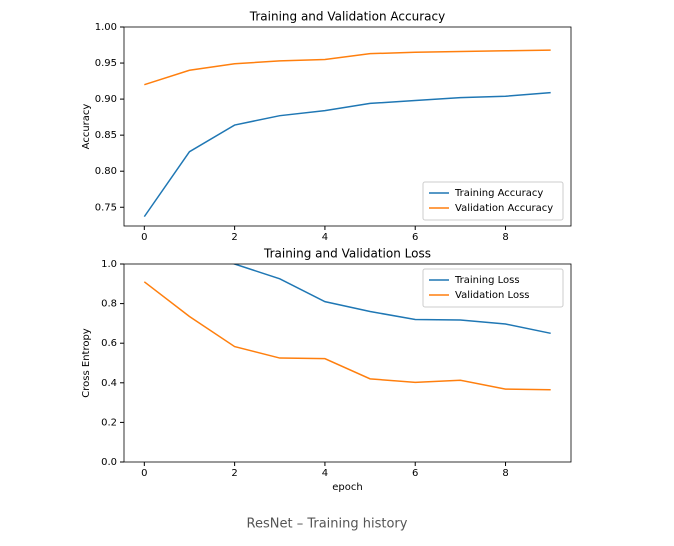  Describe the element at coordinates (109, 304) in the screenshot. I see `y-tick-label: 0.8` at that location.